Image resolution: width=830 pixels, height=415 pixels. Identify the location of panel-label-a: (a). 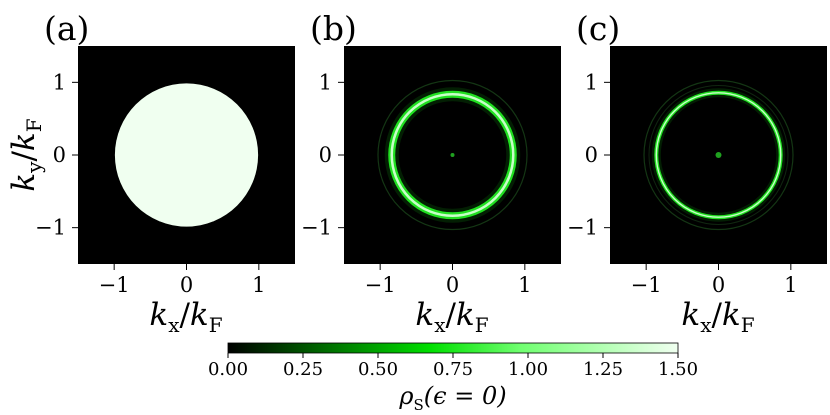
(66, 28).